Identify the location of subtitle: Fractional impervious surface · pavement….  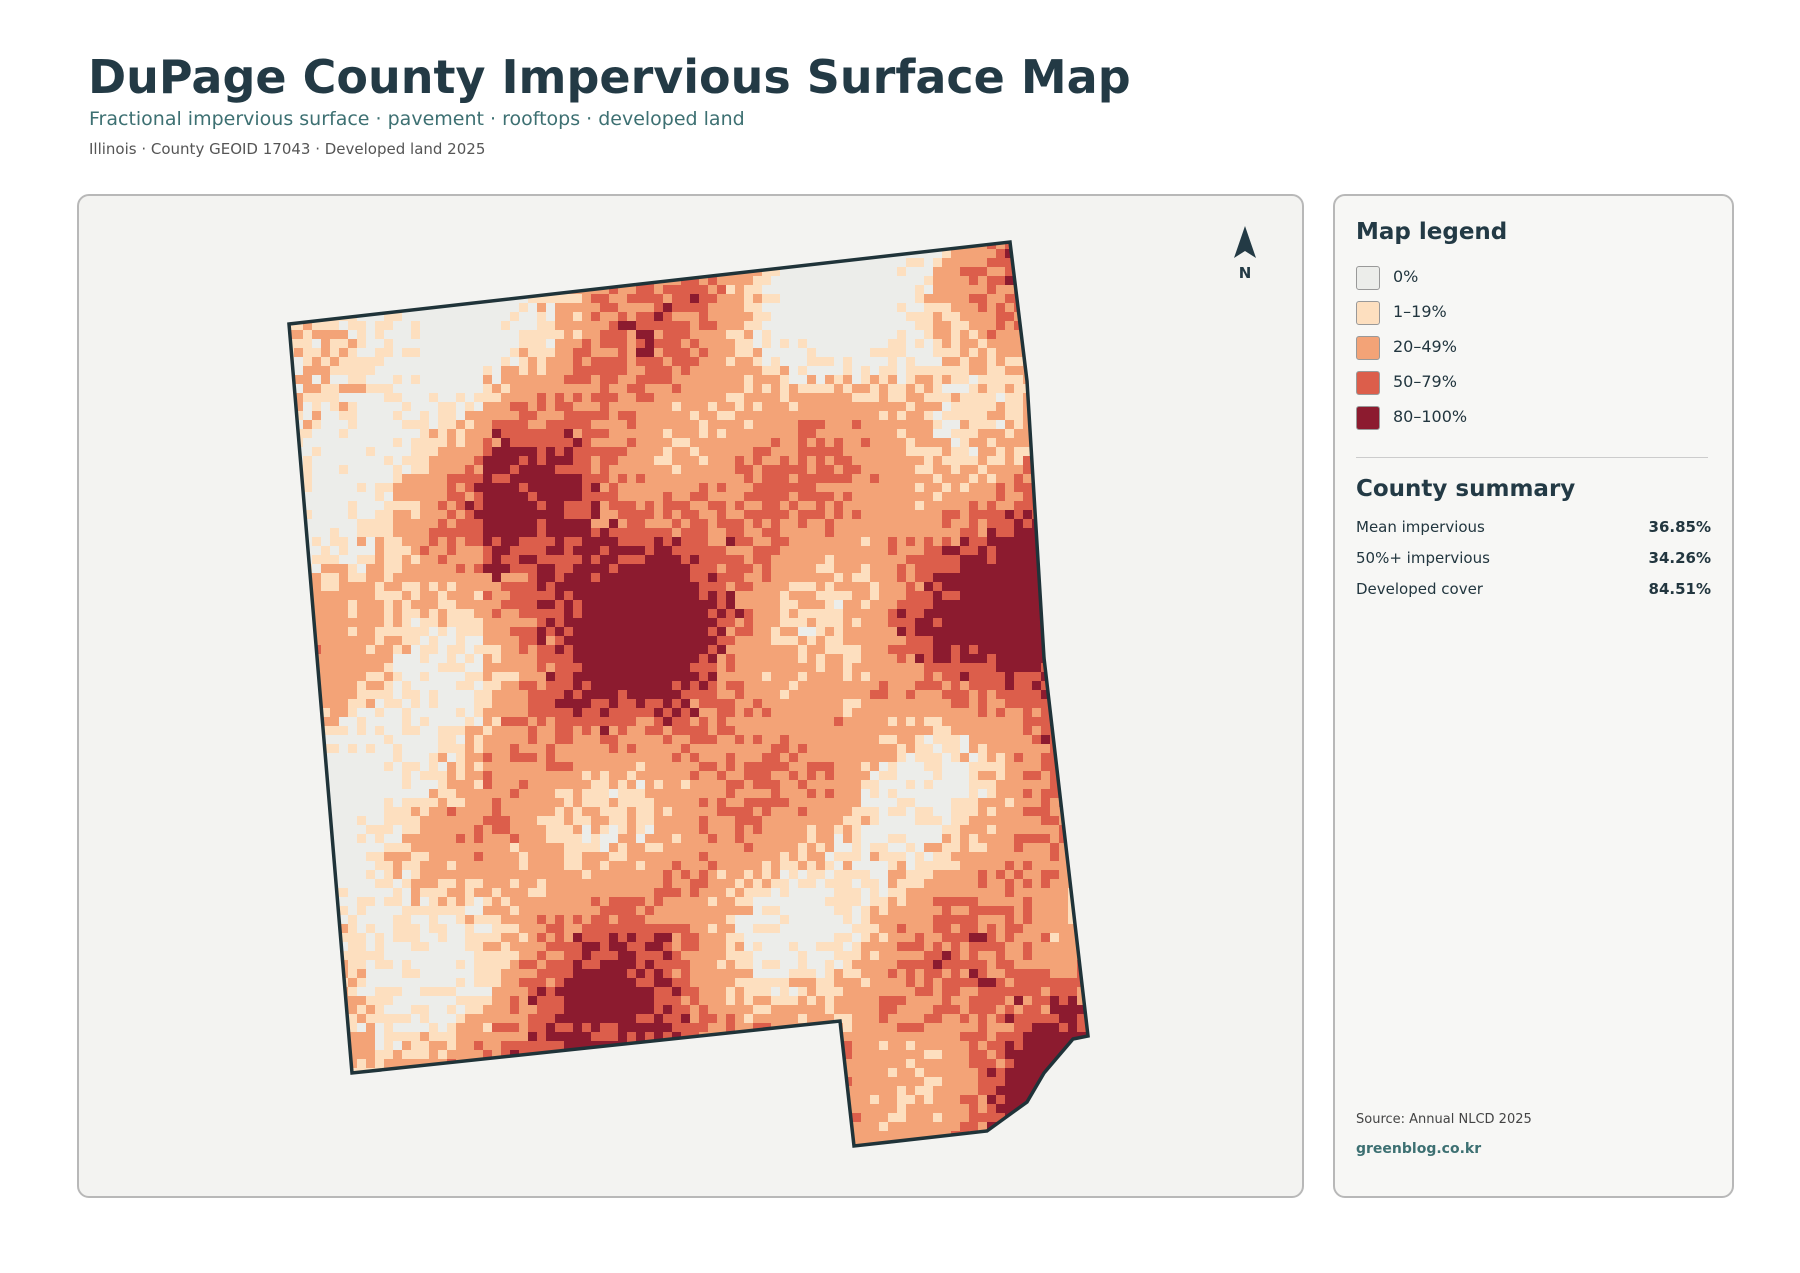
(417, 119).